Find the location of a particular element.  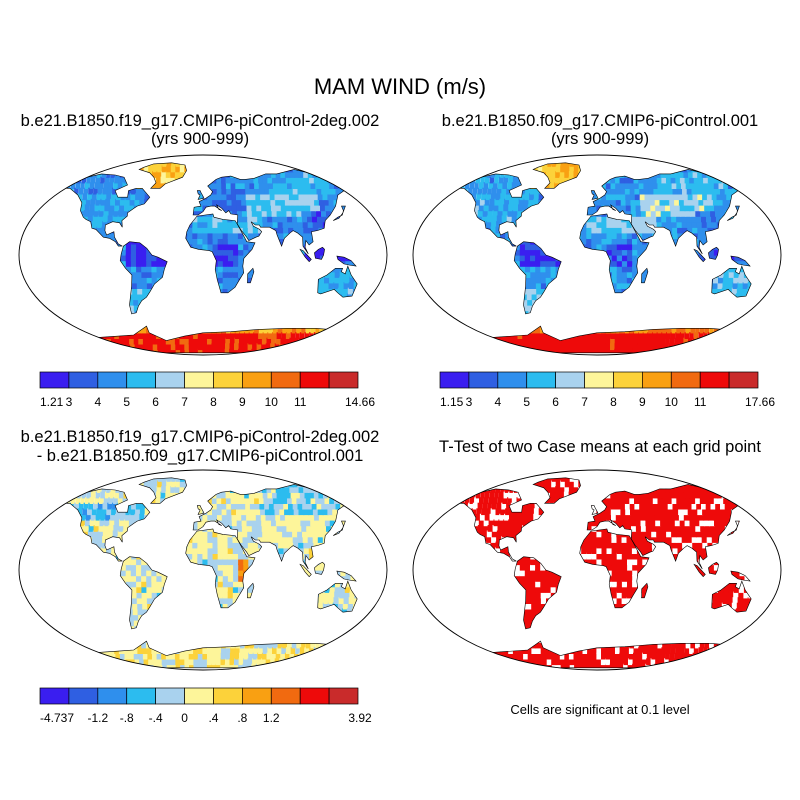

colorbar-tick-label: 0 is located at coordinates (184, 718).